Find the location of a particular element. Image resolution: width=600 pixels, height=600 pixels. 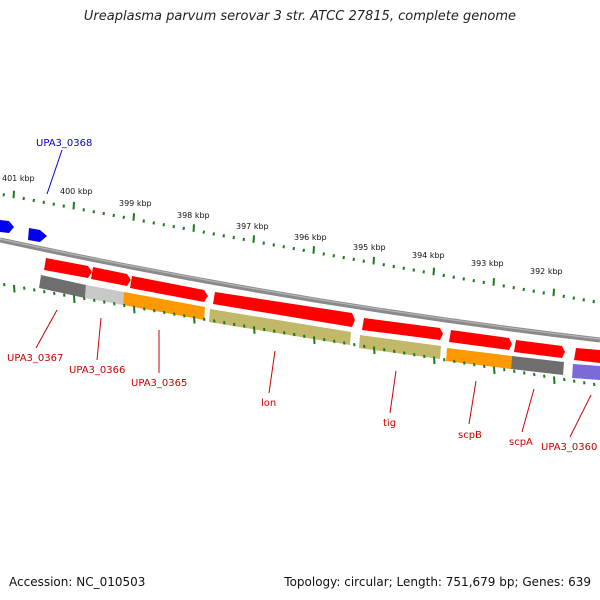

kbp-label: 400 kbp is located at coordinates (76, 191).